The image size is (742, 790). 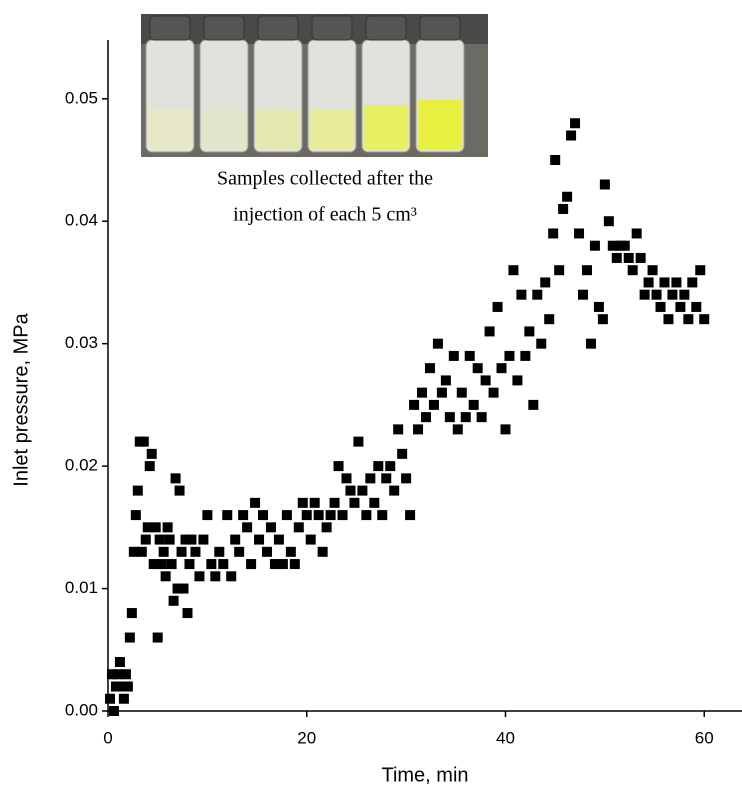 What do you see at coordinates (325, 215) in the screenshot?
I see `annotation: injection of each 5 cm³` at bounding box center [325, 215].